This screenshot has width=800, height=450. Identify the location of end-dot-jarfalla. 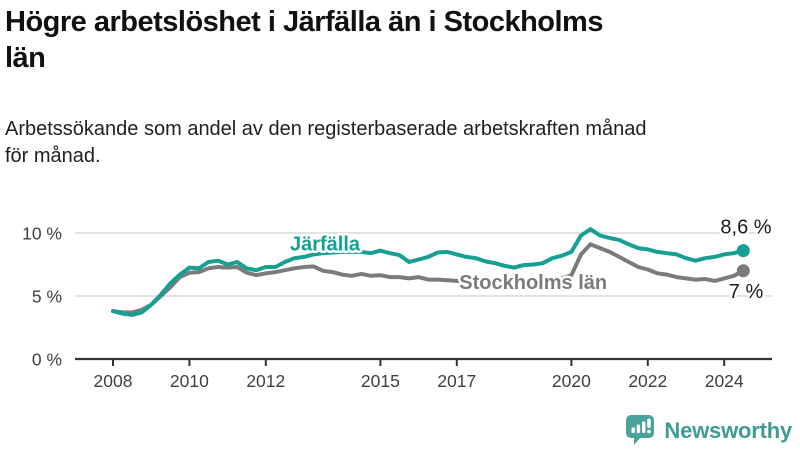
(743, 251).